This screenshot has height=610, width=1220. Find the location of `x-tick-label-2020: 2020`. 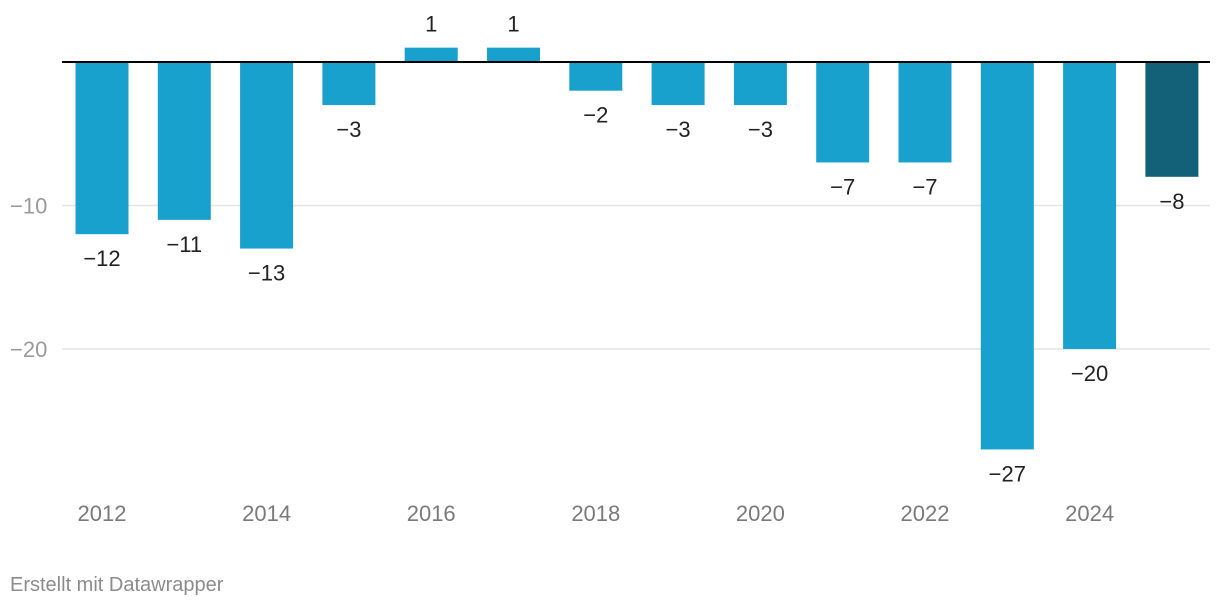

x-tick-label-2020: 2020 is located at coordinates (760, 513).